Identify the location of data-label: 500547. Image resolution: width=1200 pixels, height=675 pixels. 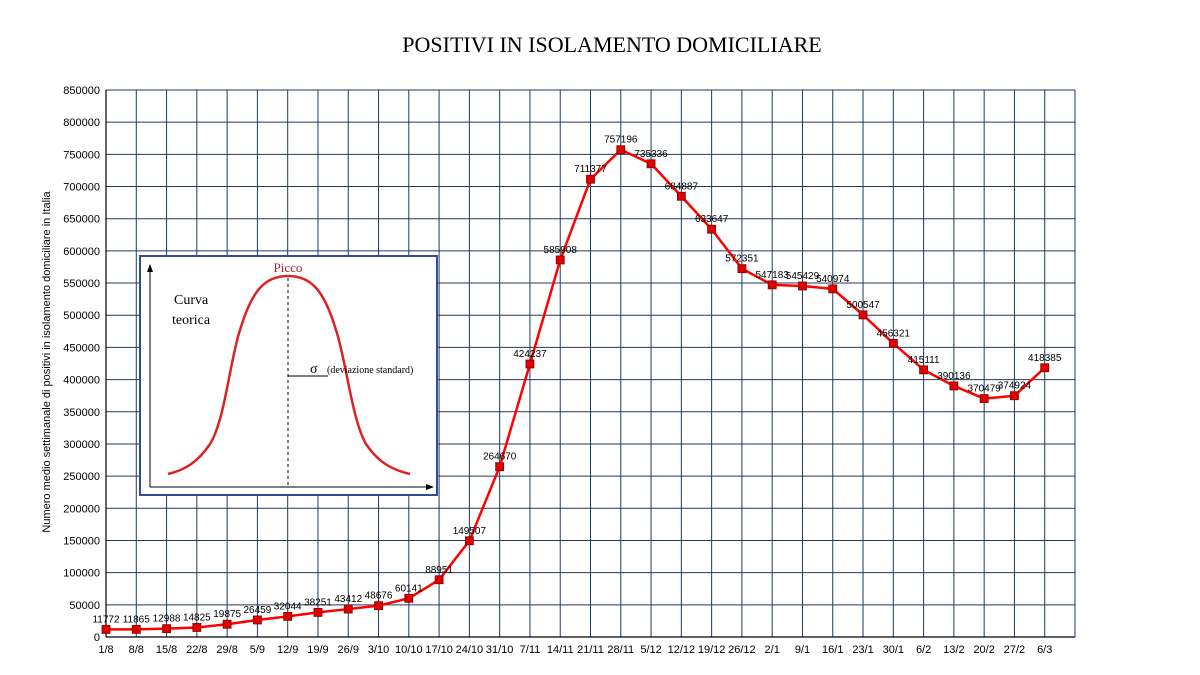
(863, 305).